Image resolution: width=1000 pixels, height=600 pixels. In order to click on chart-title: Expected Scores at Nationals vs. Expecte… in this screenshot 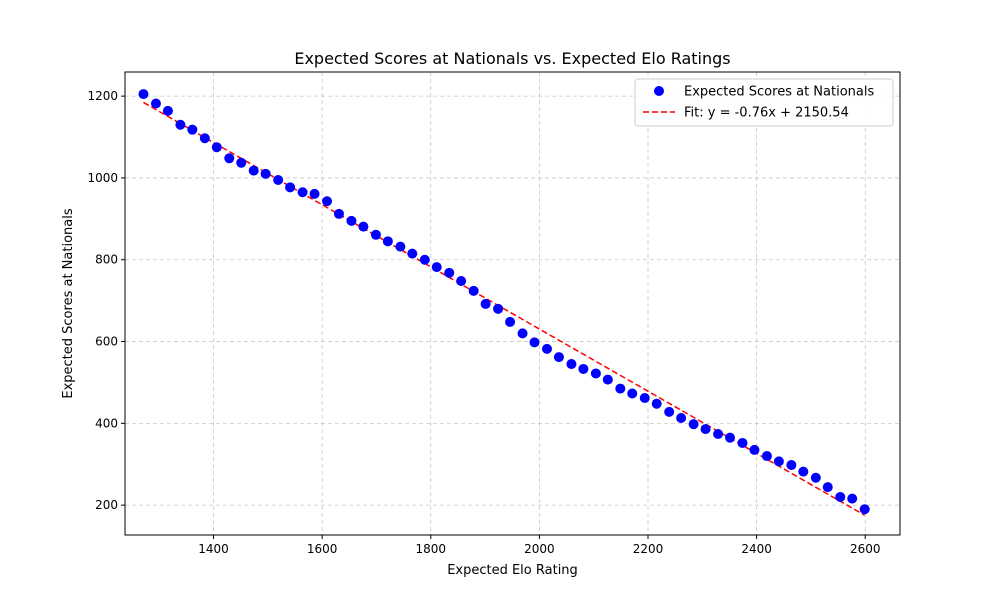, I will do `click(512, 58)`.